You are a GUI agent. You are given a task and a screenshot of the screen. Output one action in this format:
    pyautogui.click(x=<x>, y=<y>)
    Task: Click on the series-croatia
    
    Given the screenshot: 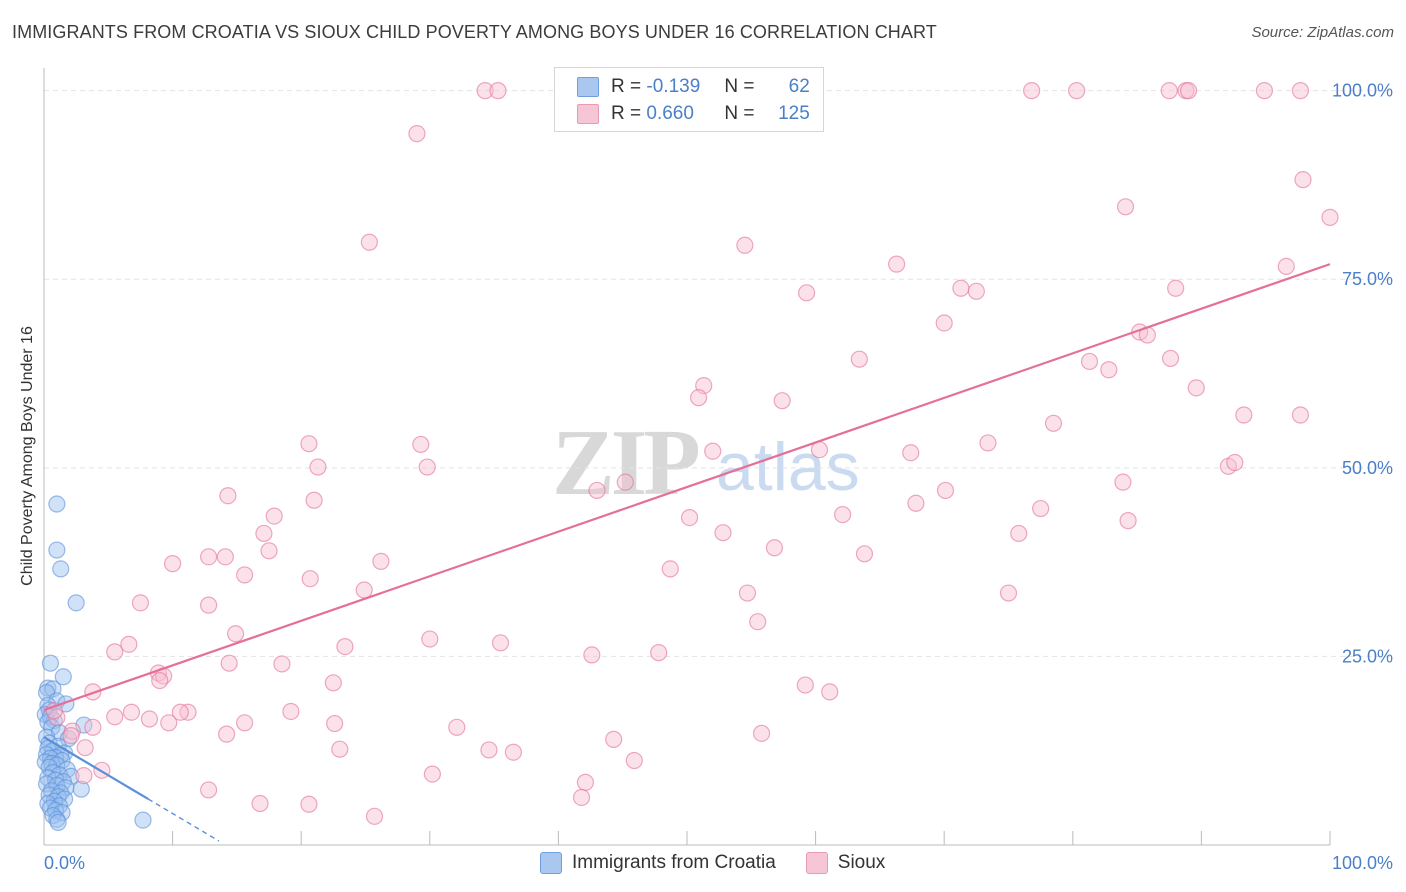 What is the action you would take?
    pyautogui.click(x=94, y=663)
    